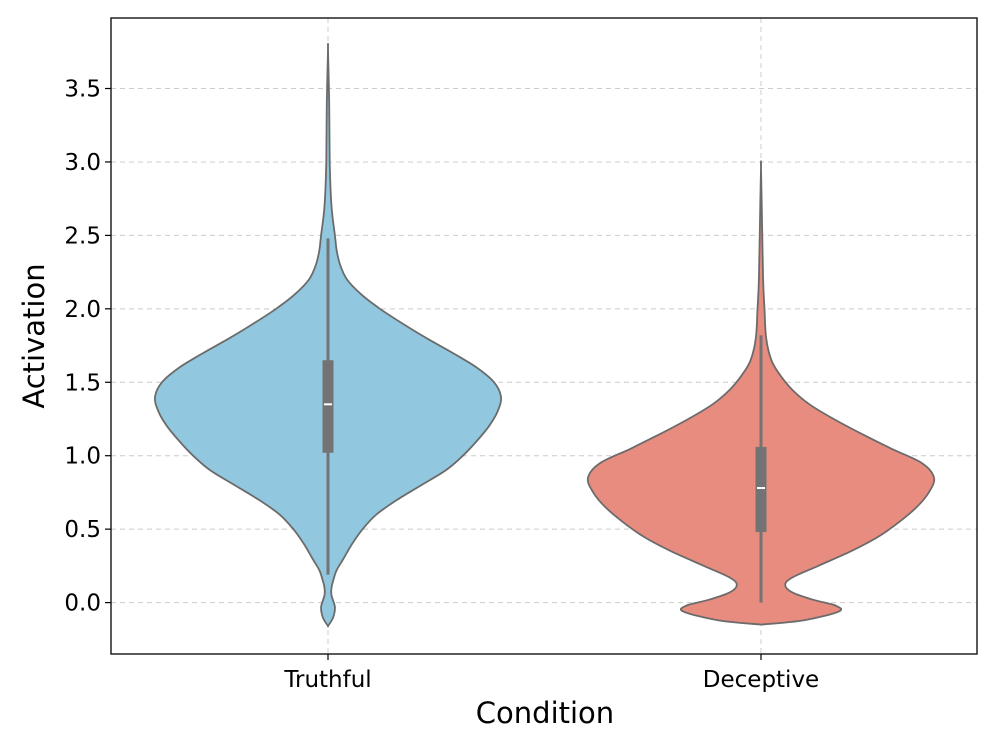 This screenshot has width=997, height=747. I want to click on x-tick-label: Truthful, so click(327, 680).